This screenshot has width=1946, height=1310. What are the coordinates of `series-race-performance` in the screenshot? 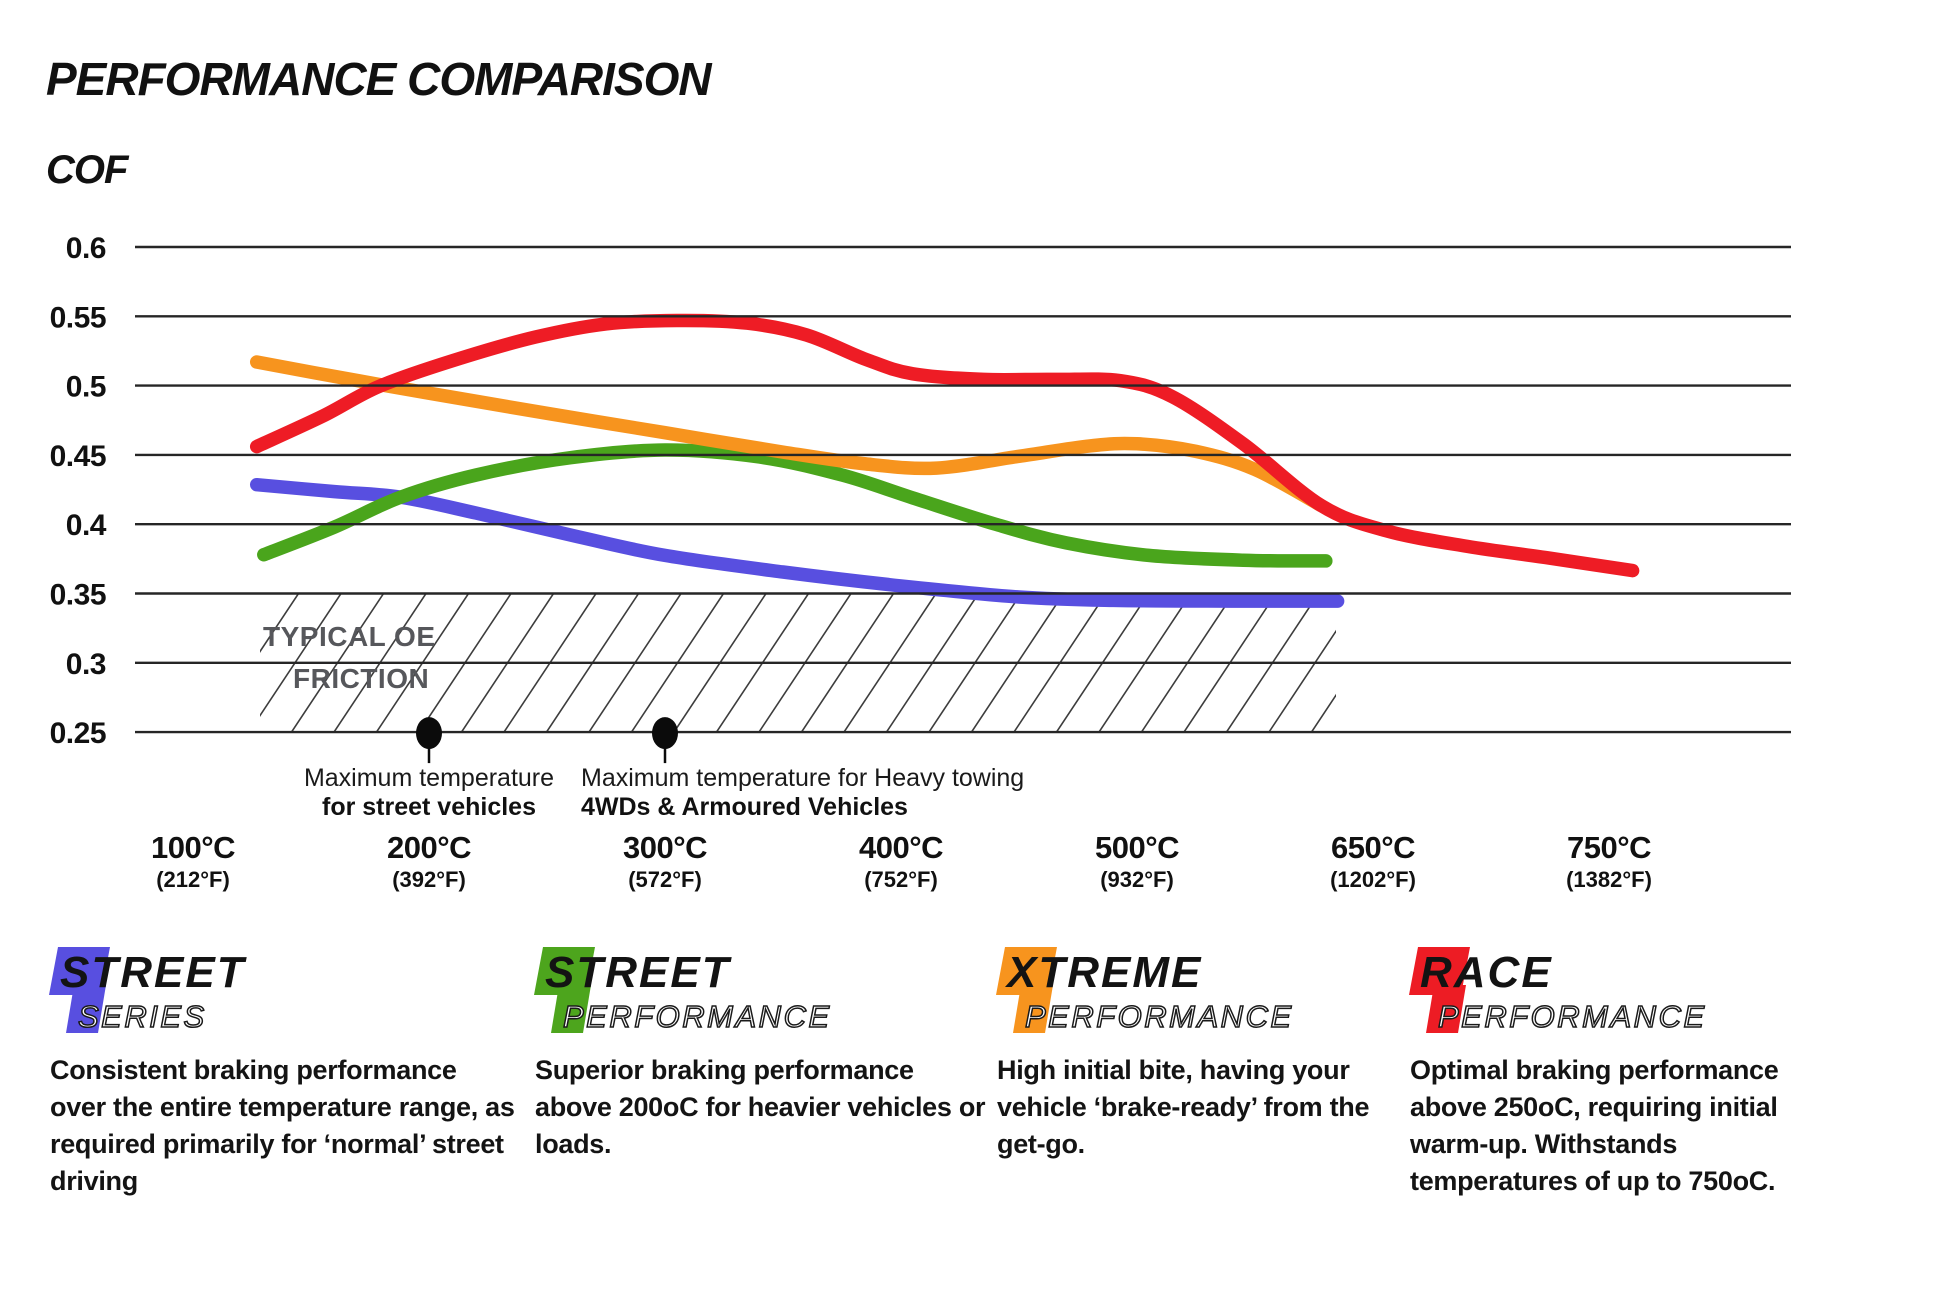 It's located at (944, 445).